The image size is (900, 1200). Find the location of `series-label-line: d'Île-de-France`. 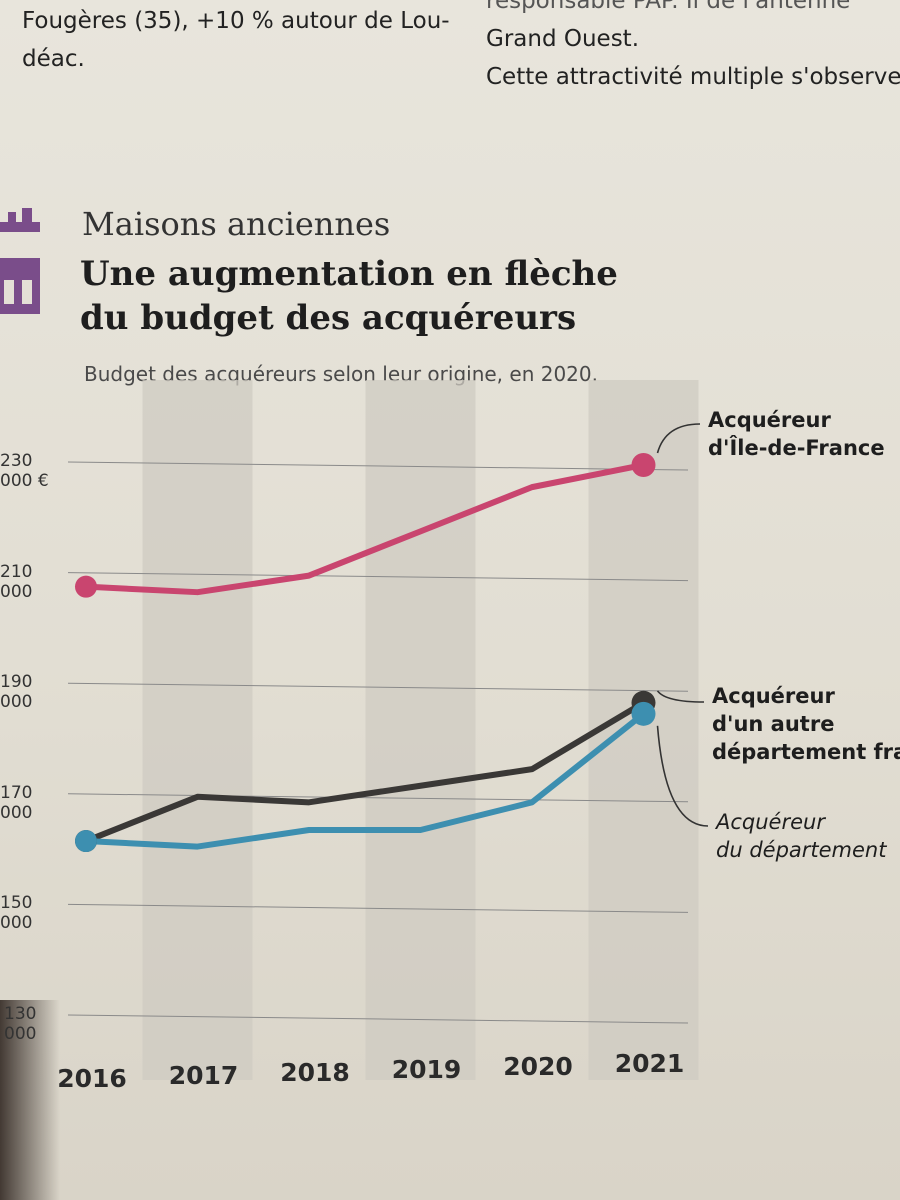

series-label-line: d'Île-de-France is located at coordinates (796, 448).